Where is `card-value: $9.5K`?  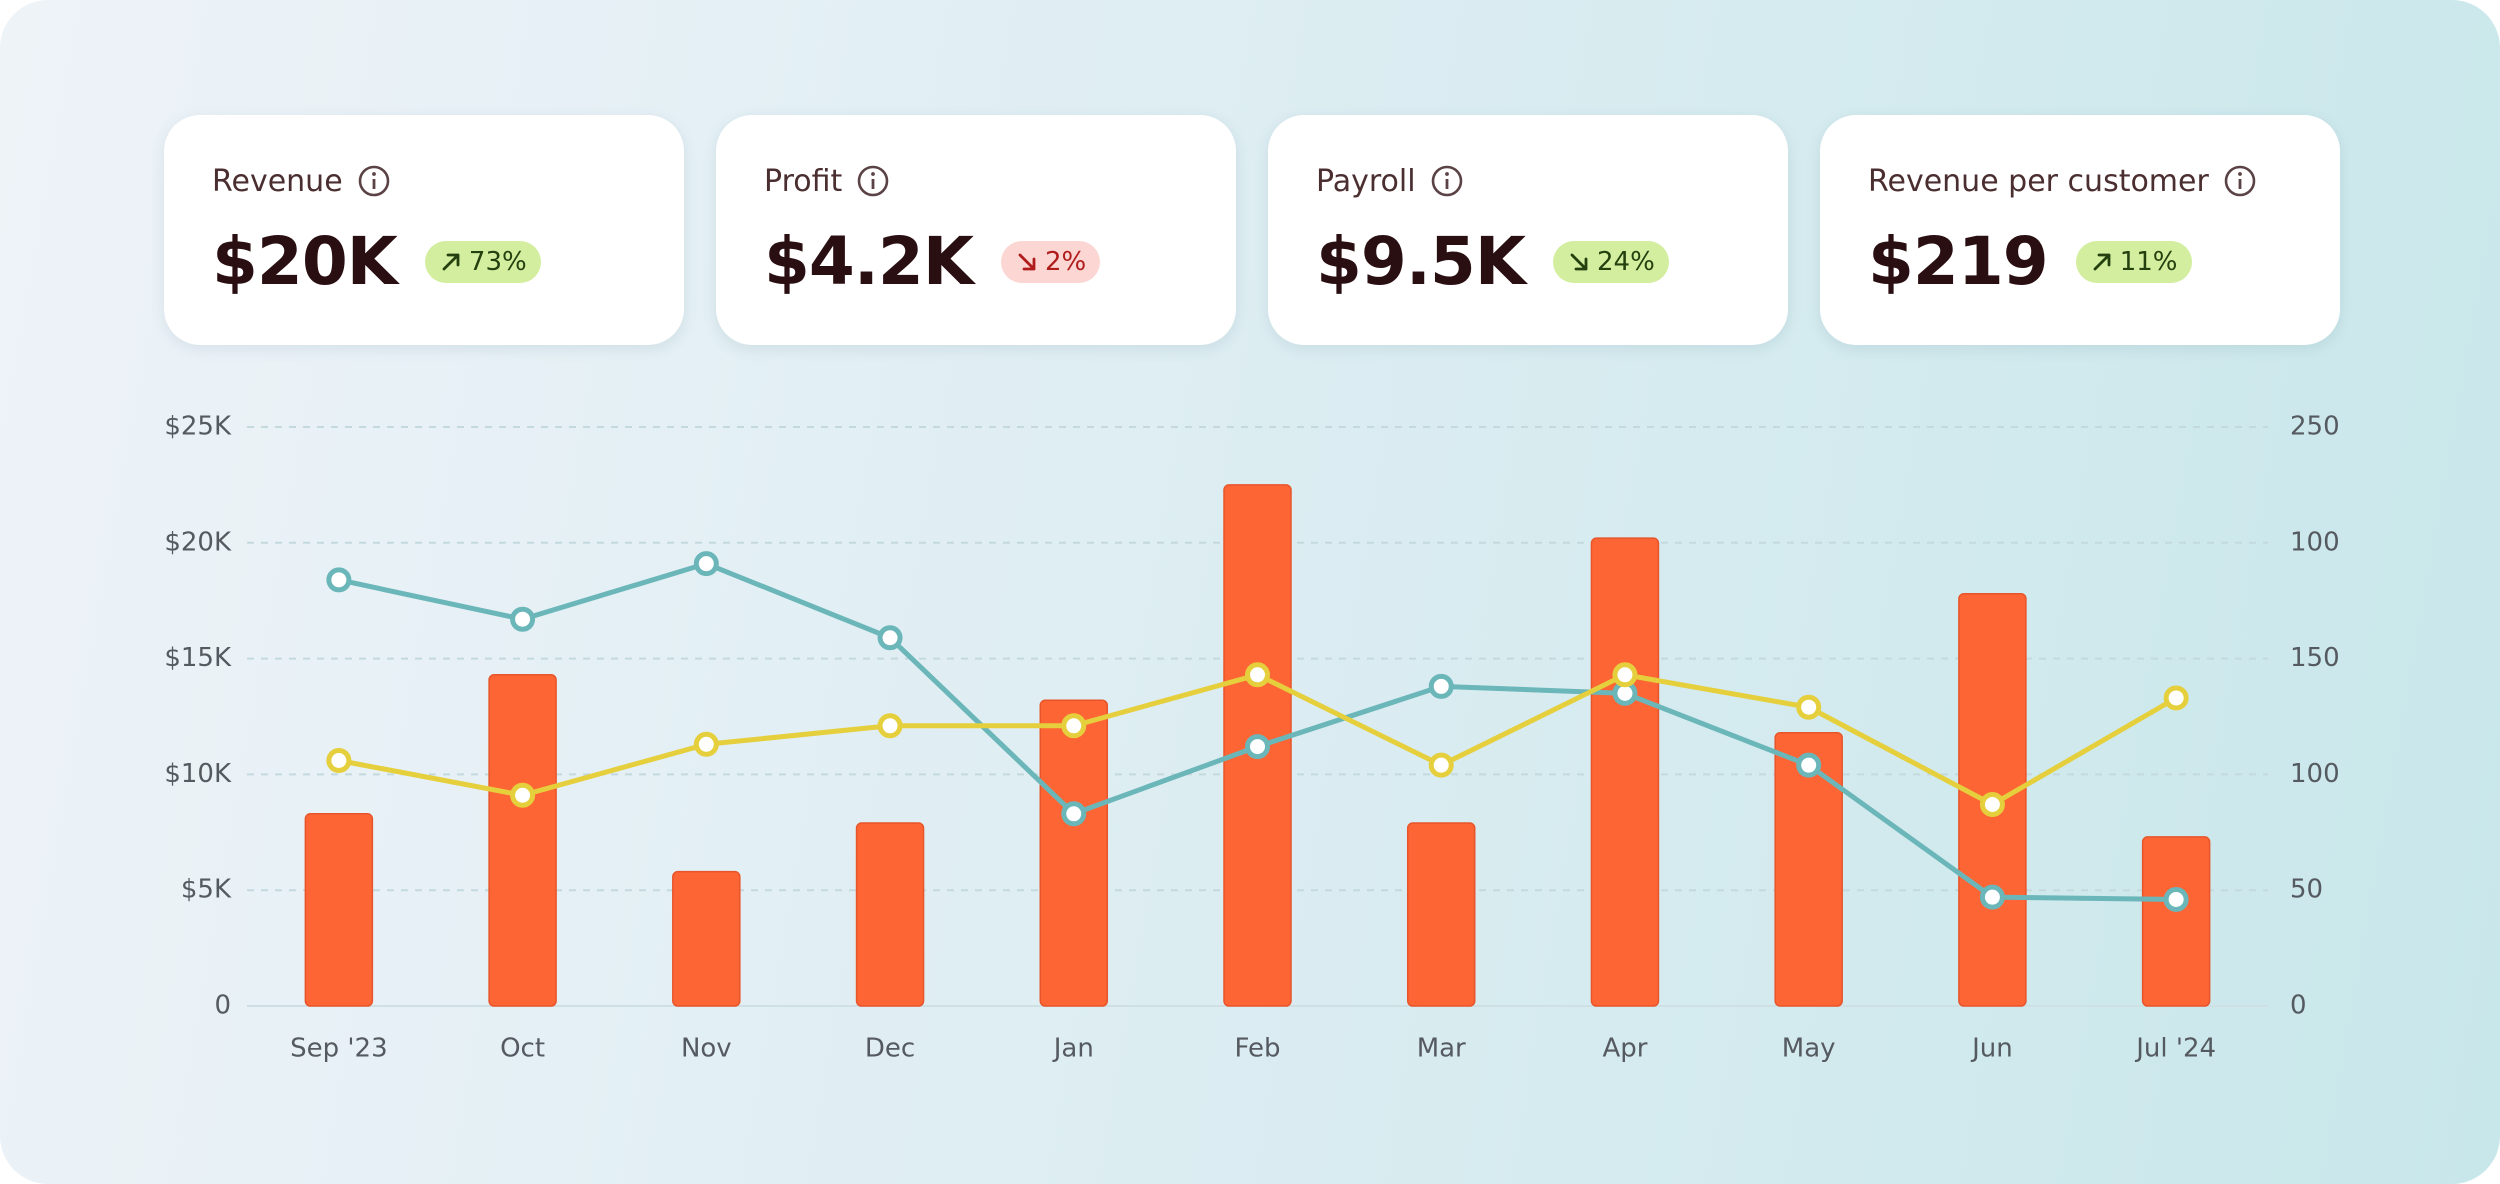
card-value: $9.5K is located at coordinates (1421, 261).